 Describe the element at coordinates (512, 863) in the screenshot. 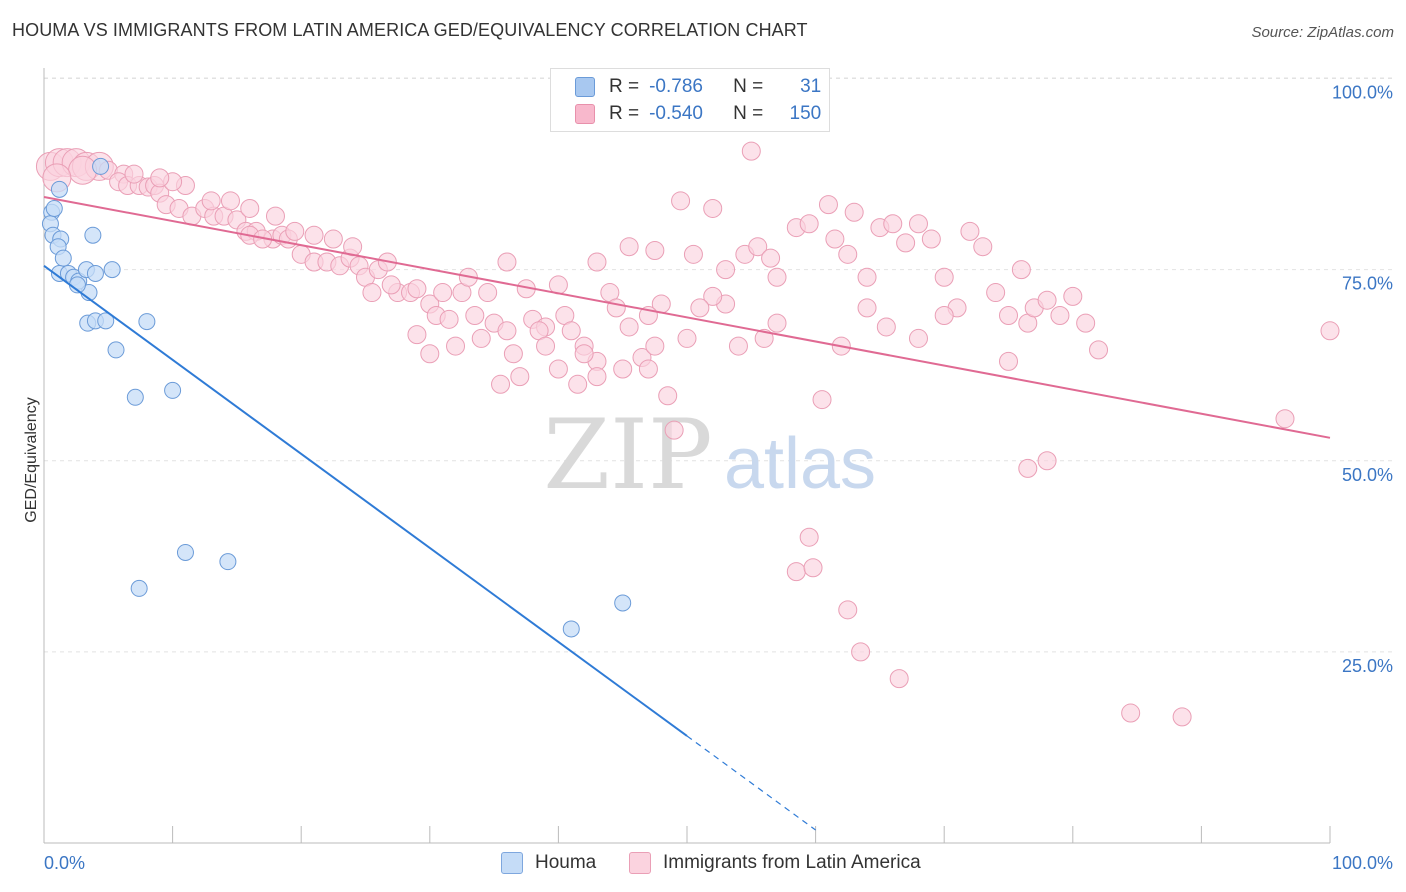

I see `bottom-legend-swatch-houma` at that location.